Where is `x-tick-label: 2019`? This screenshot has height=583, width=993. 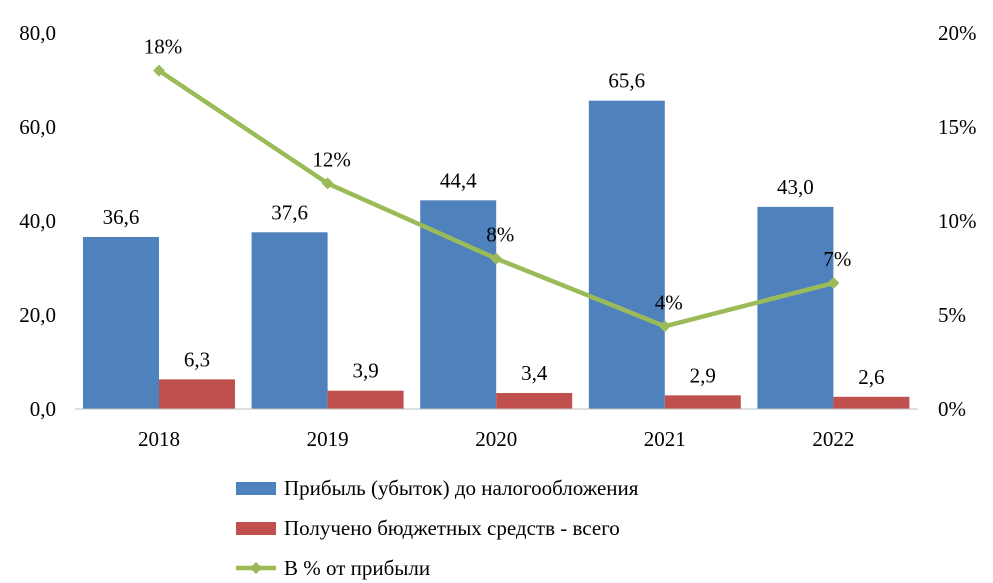 x-tick-label: 2019 is located at coordinates (328, 439).